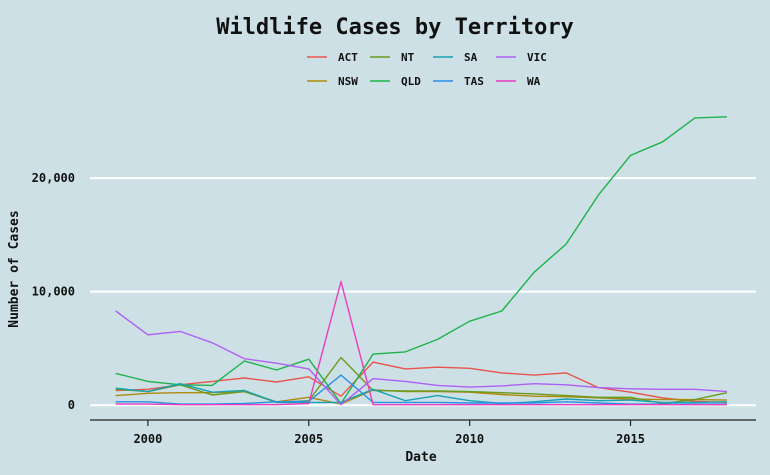 The height and width of the screenshot is (475, 770). I want to click on y-tick-label: 10,000, so click(53, 292).